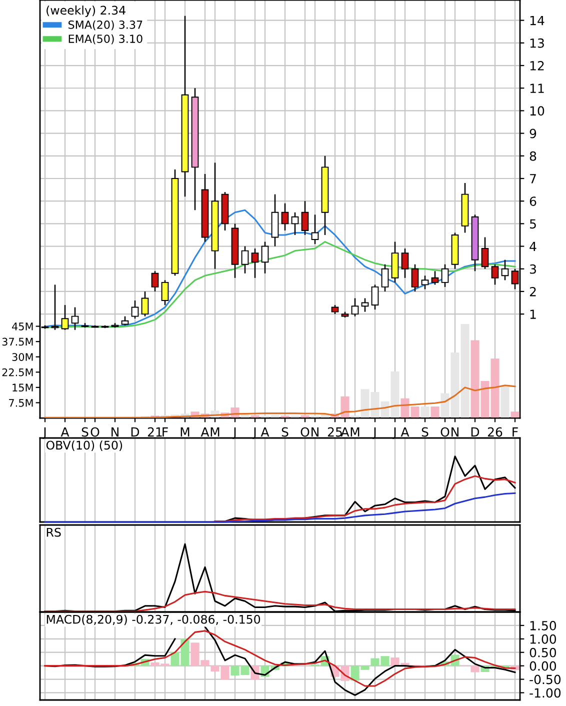  Describe the element at coordinates (495, 432) in the screenshot. I see `x-tick-label: 26` at that location.